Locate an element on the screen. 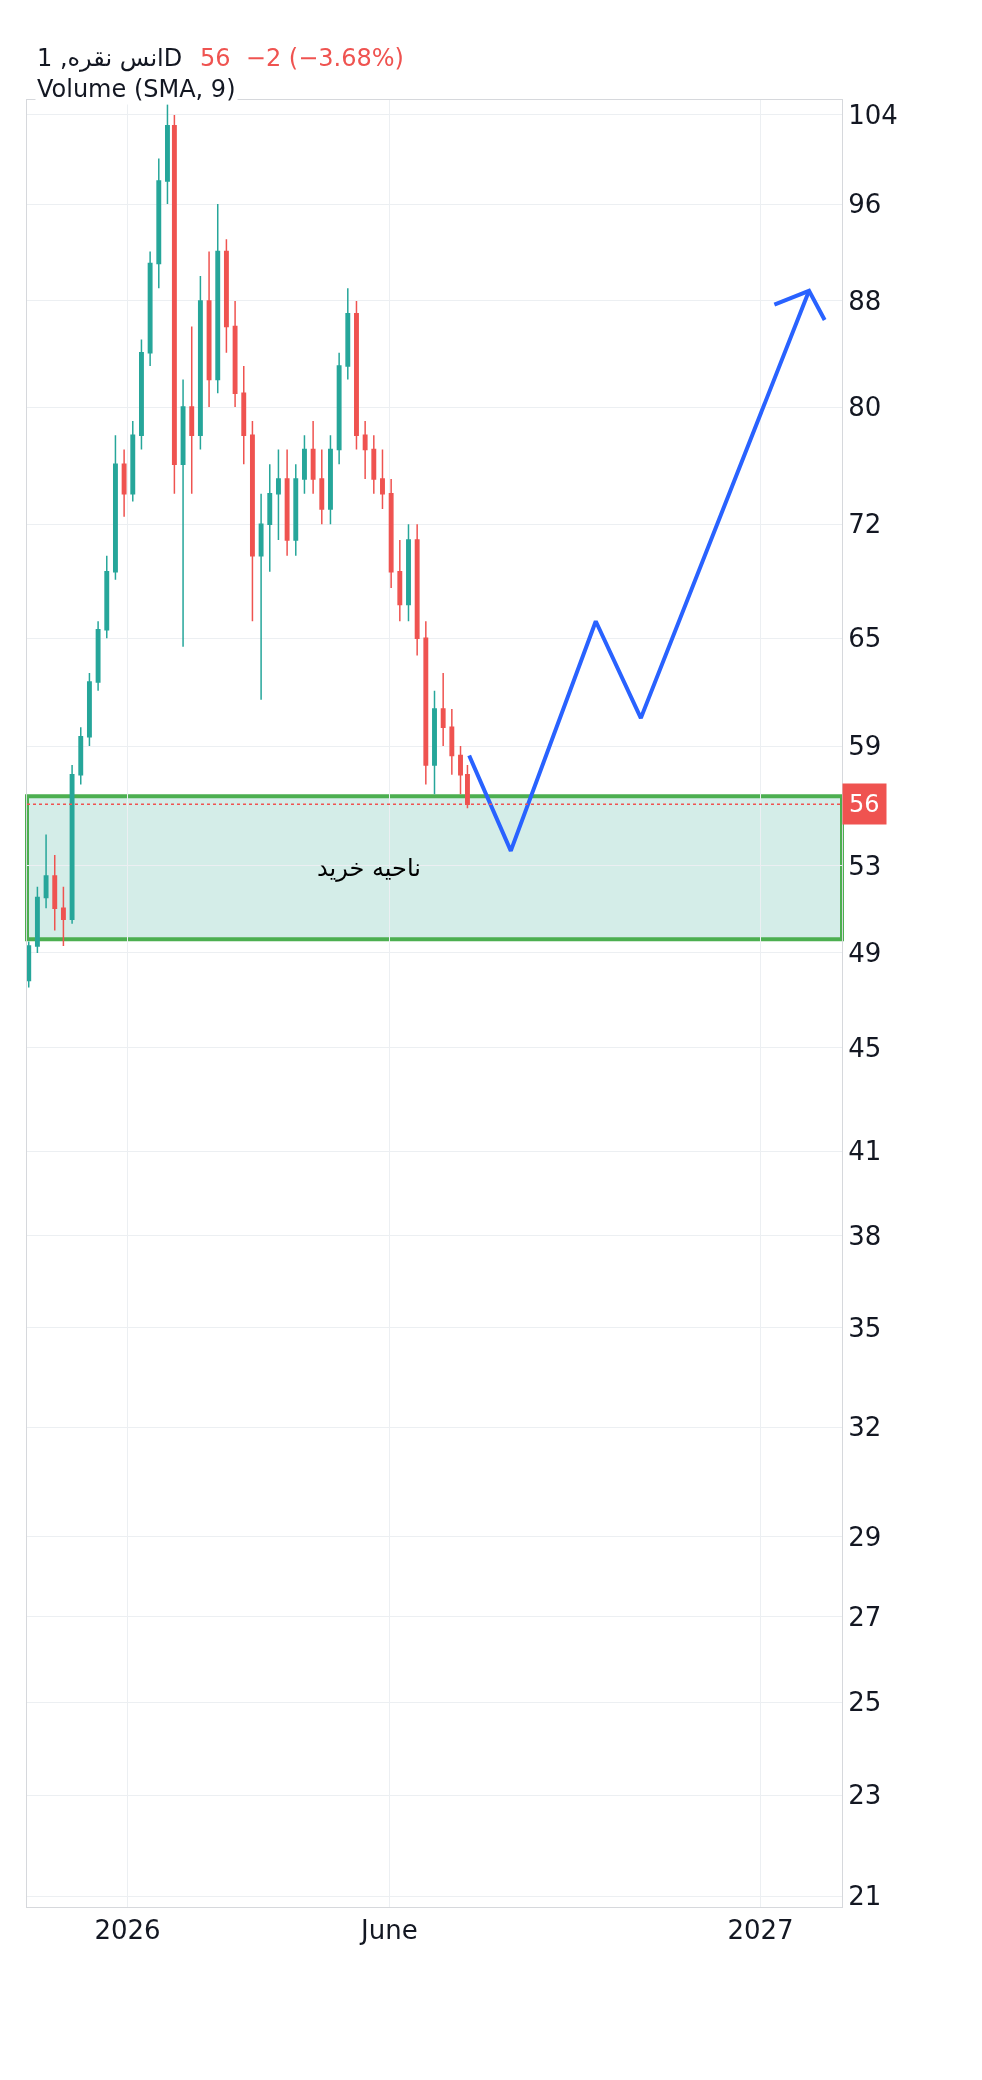 The width and height of the screenshot is (982, 2080). band-label: ناحیه خرید is located at coordinates (369, 868).